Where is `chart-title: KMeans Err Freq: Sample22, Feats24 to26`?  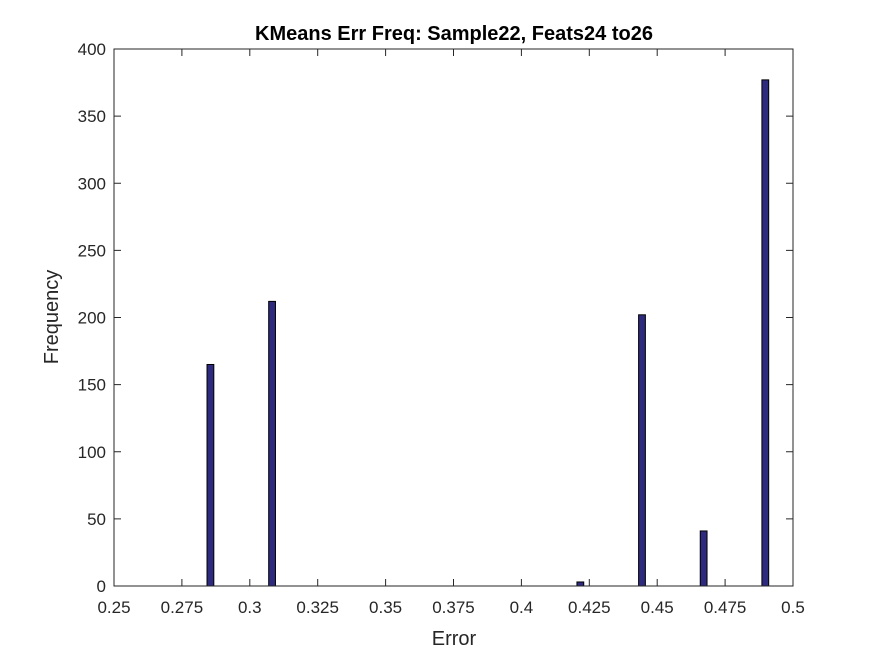 chart-title: KMeans Err Freq: Sample22, Feats24 to26 is located at coordinates (454, 34).